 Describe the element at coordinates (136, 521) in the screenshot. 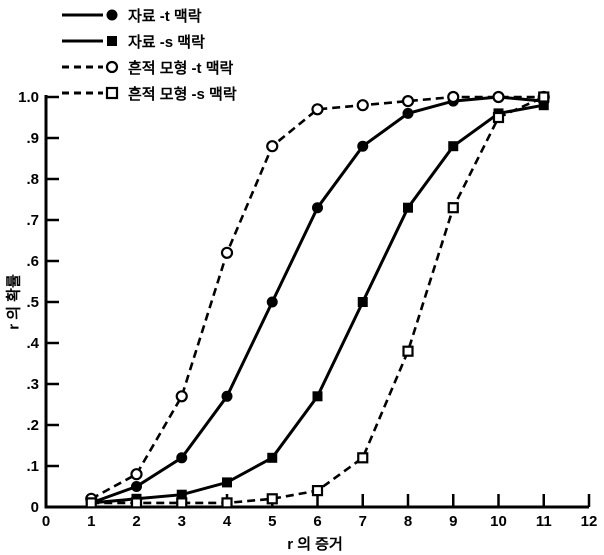

I see `x-tick-label: 2` at that location.